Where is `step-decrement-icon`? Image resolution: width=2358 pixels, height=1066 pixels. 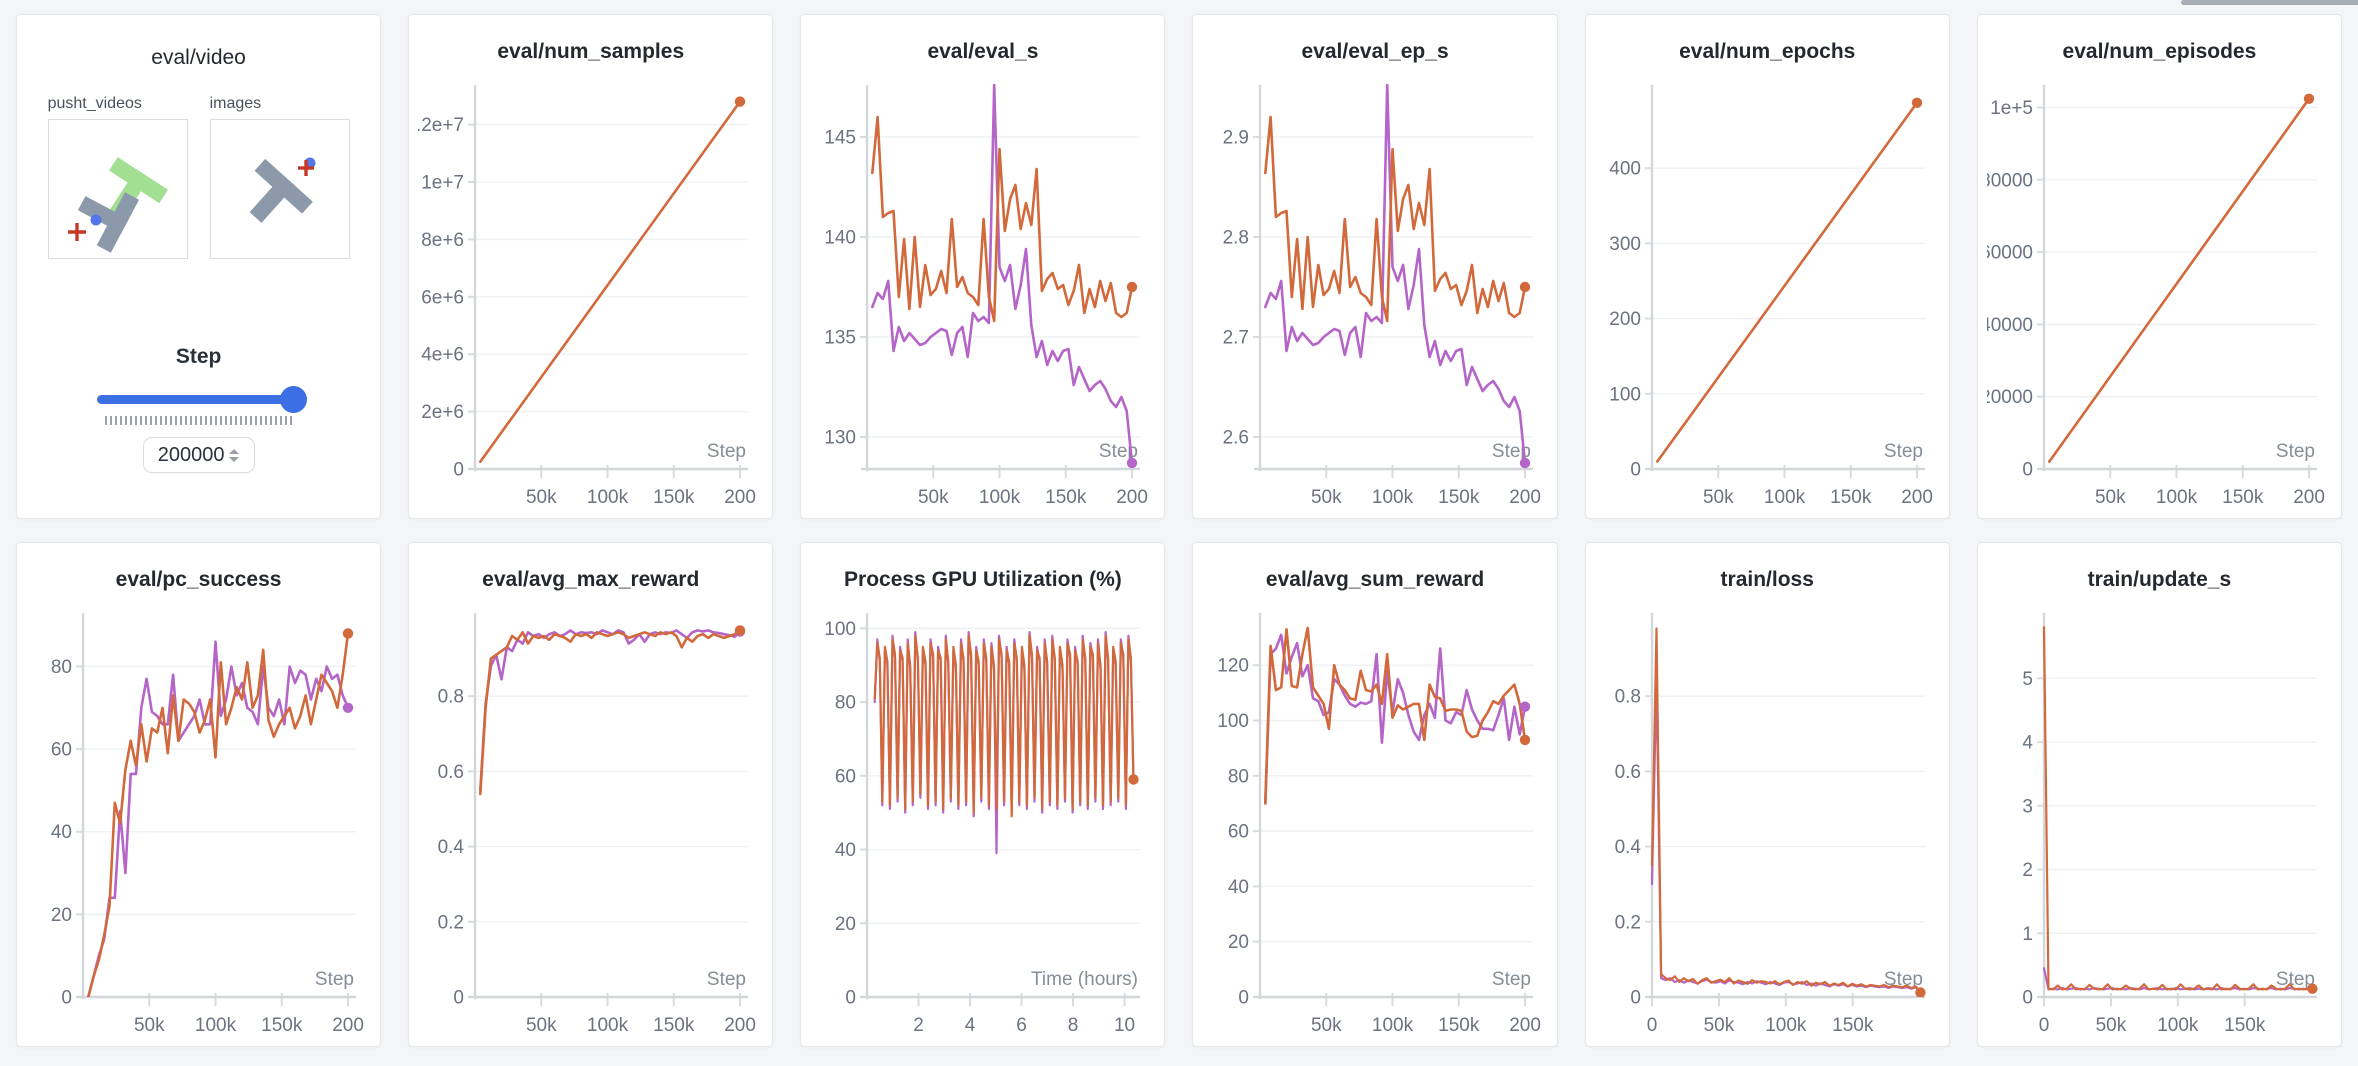 step-decrement-icon is located at coordinates (234, 459).